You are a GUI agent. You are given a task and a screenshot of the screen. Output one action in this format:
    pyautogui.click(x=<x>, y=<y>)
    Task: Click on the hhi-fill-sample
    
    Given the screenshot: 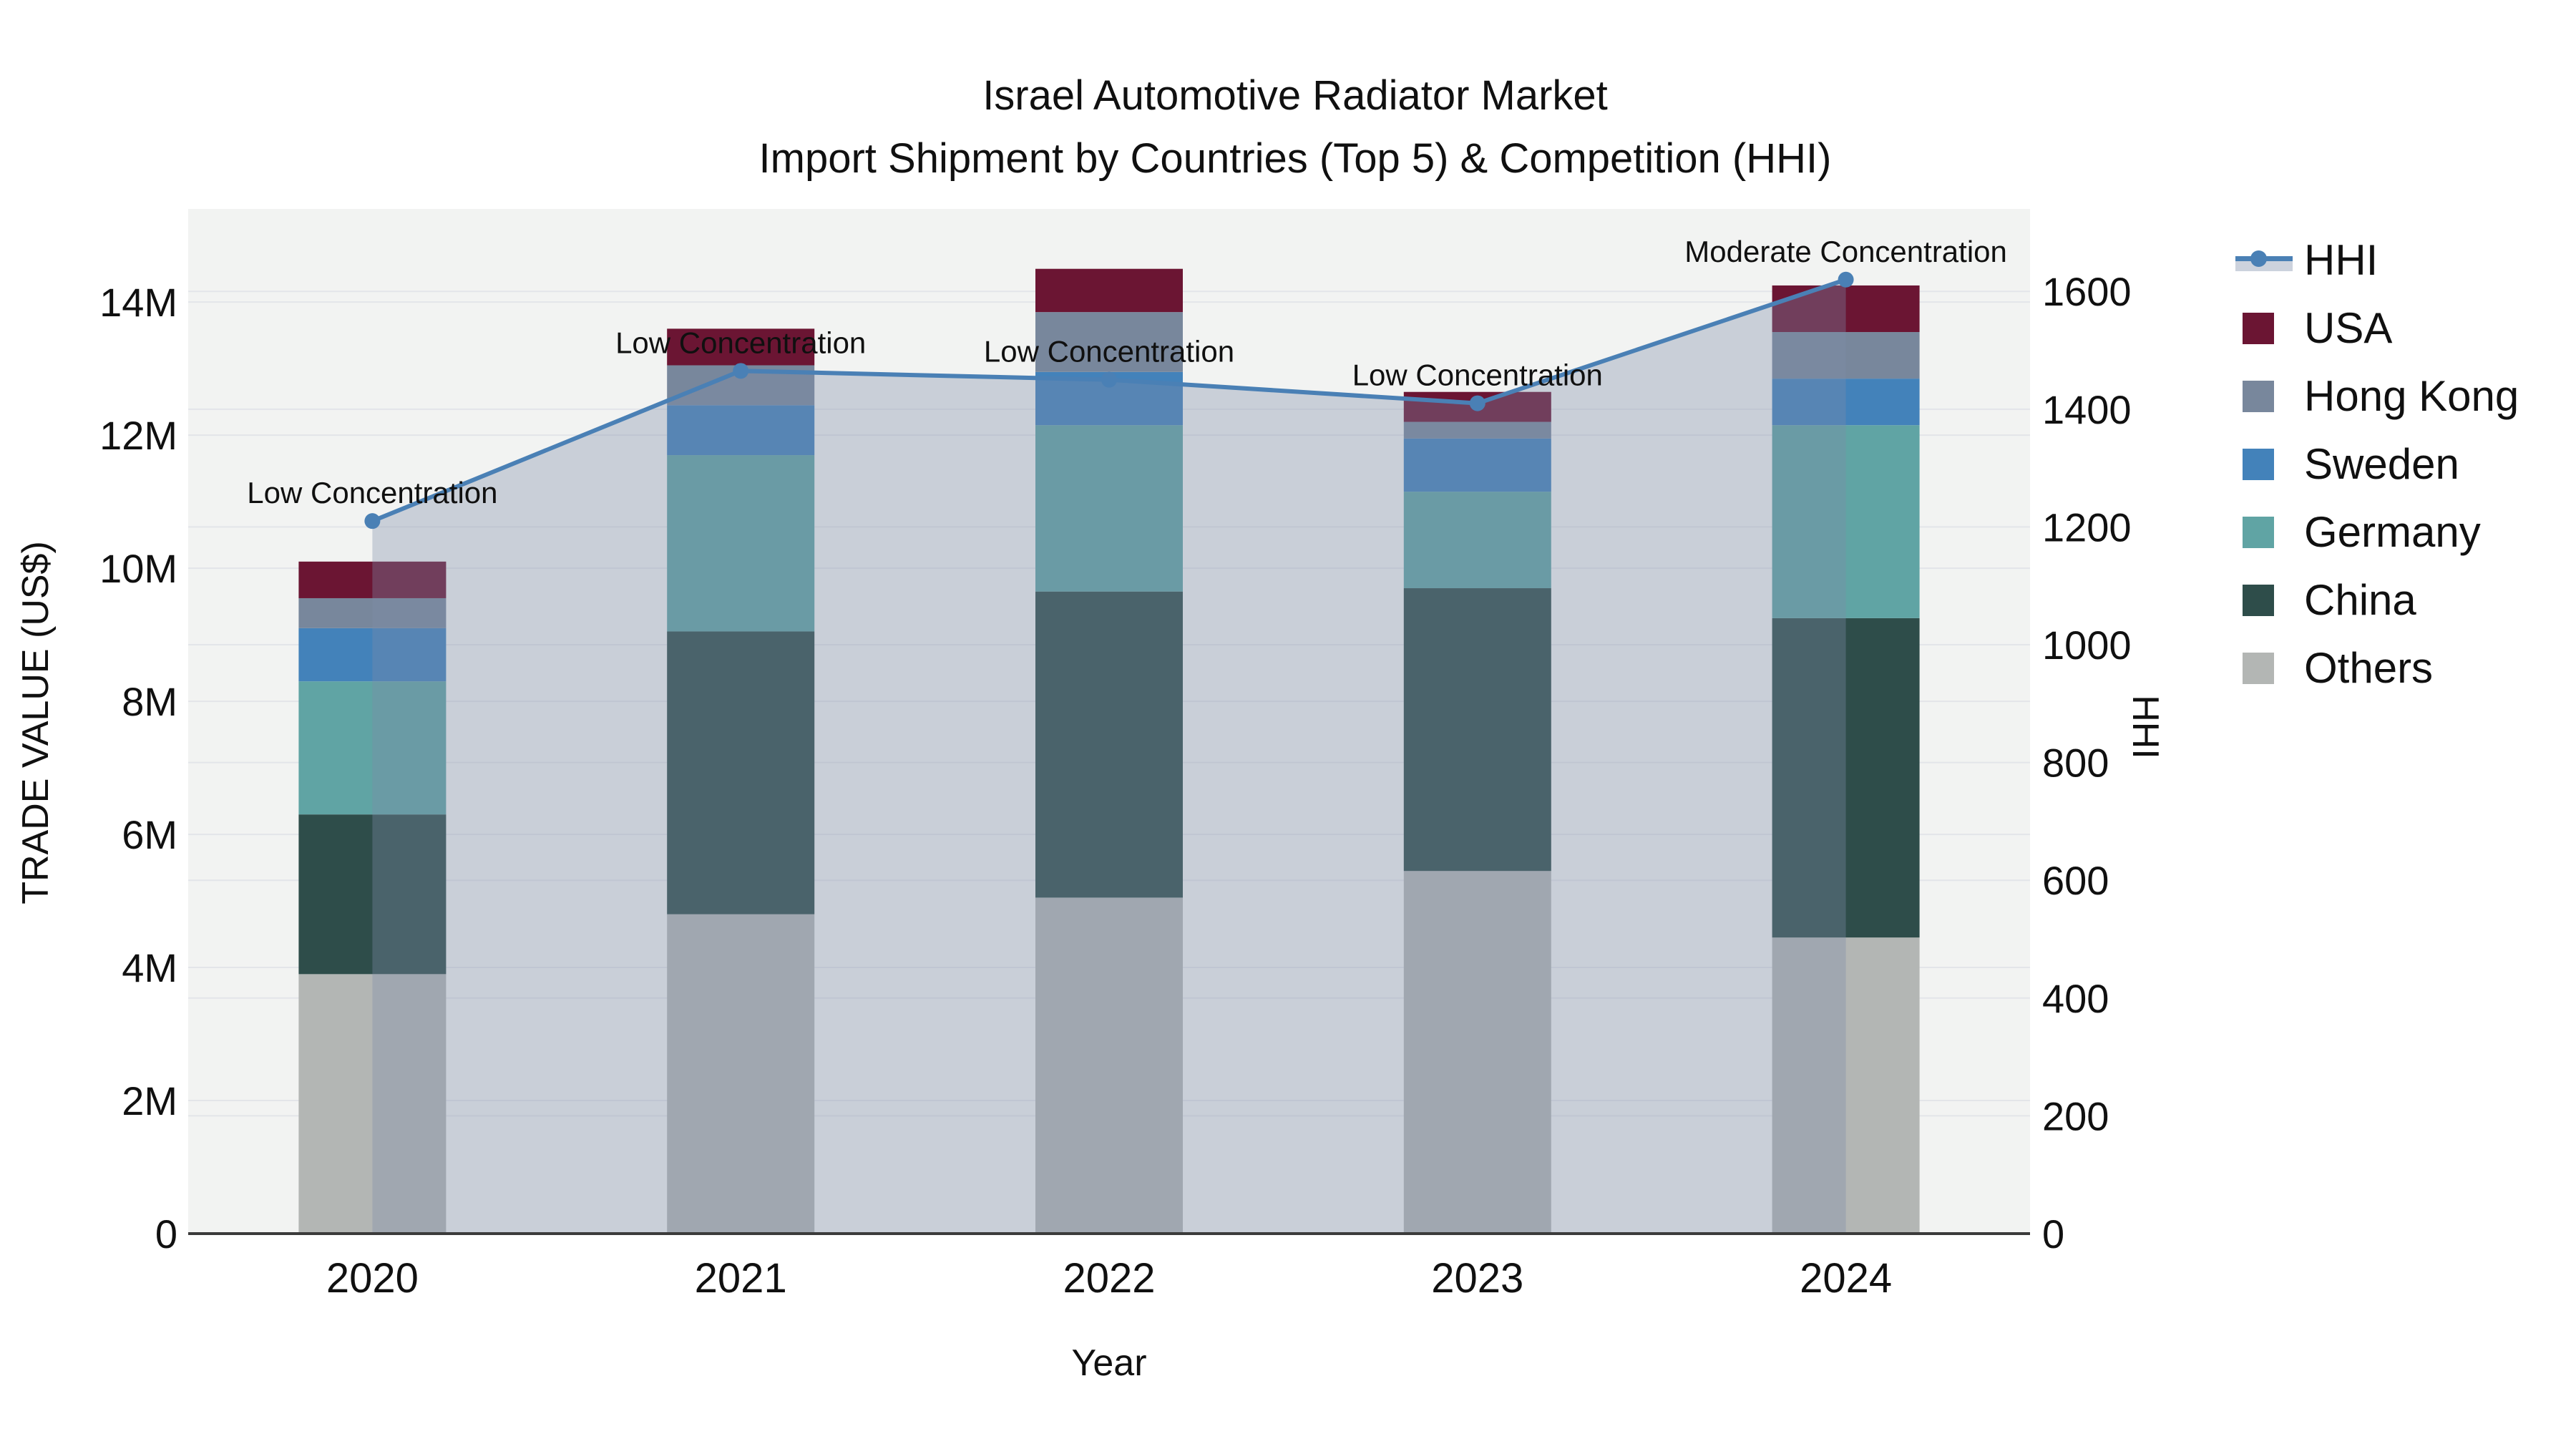 What is the action you would take?
    pyautogui.click(x=2264, y=265)
    